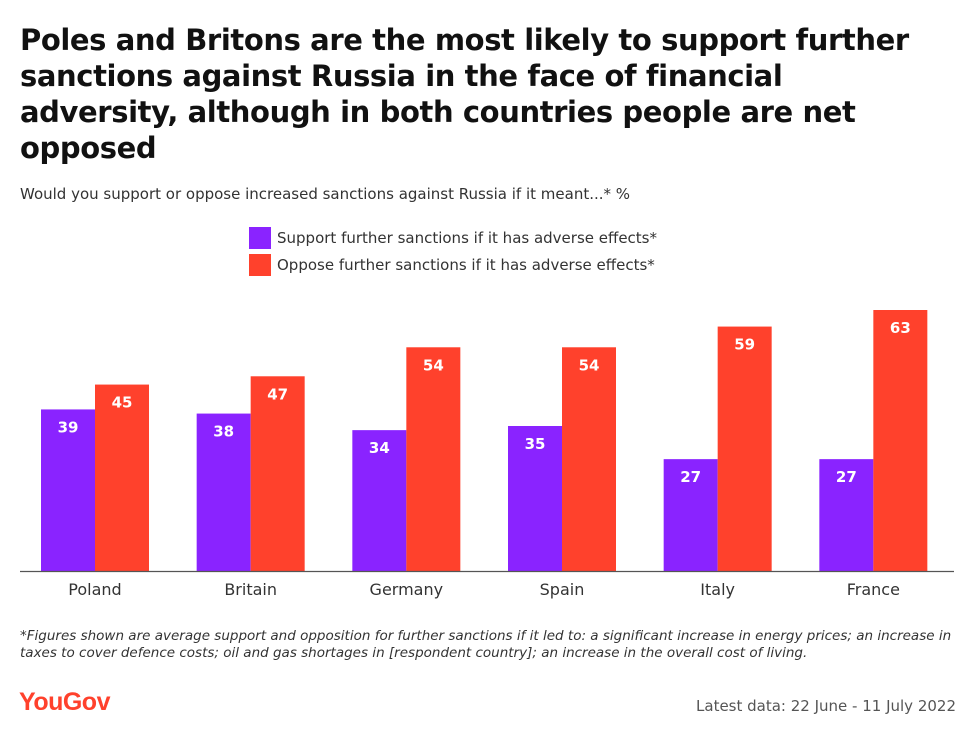  Describe the element at coordinates (900, 440) in the screenshot. I see `bar-oppose-france` at that location.